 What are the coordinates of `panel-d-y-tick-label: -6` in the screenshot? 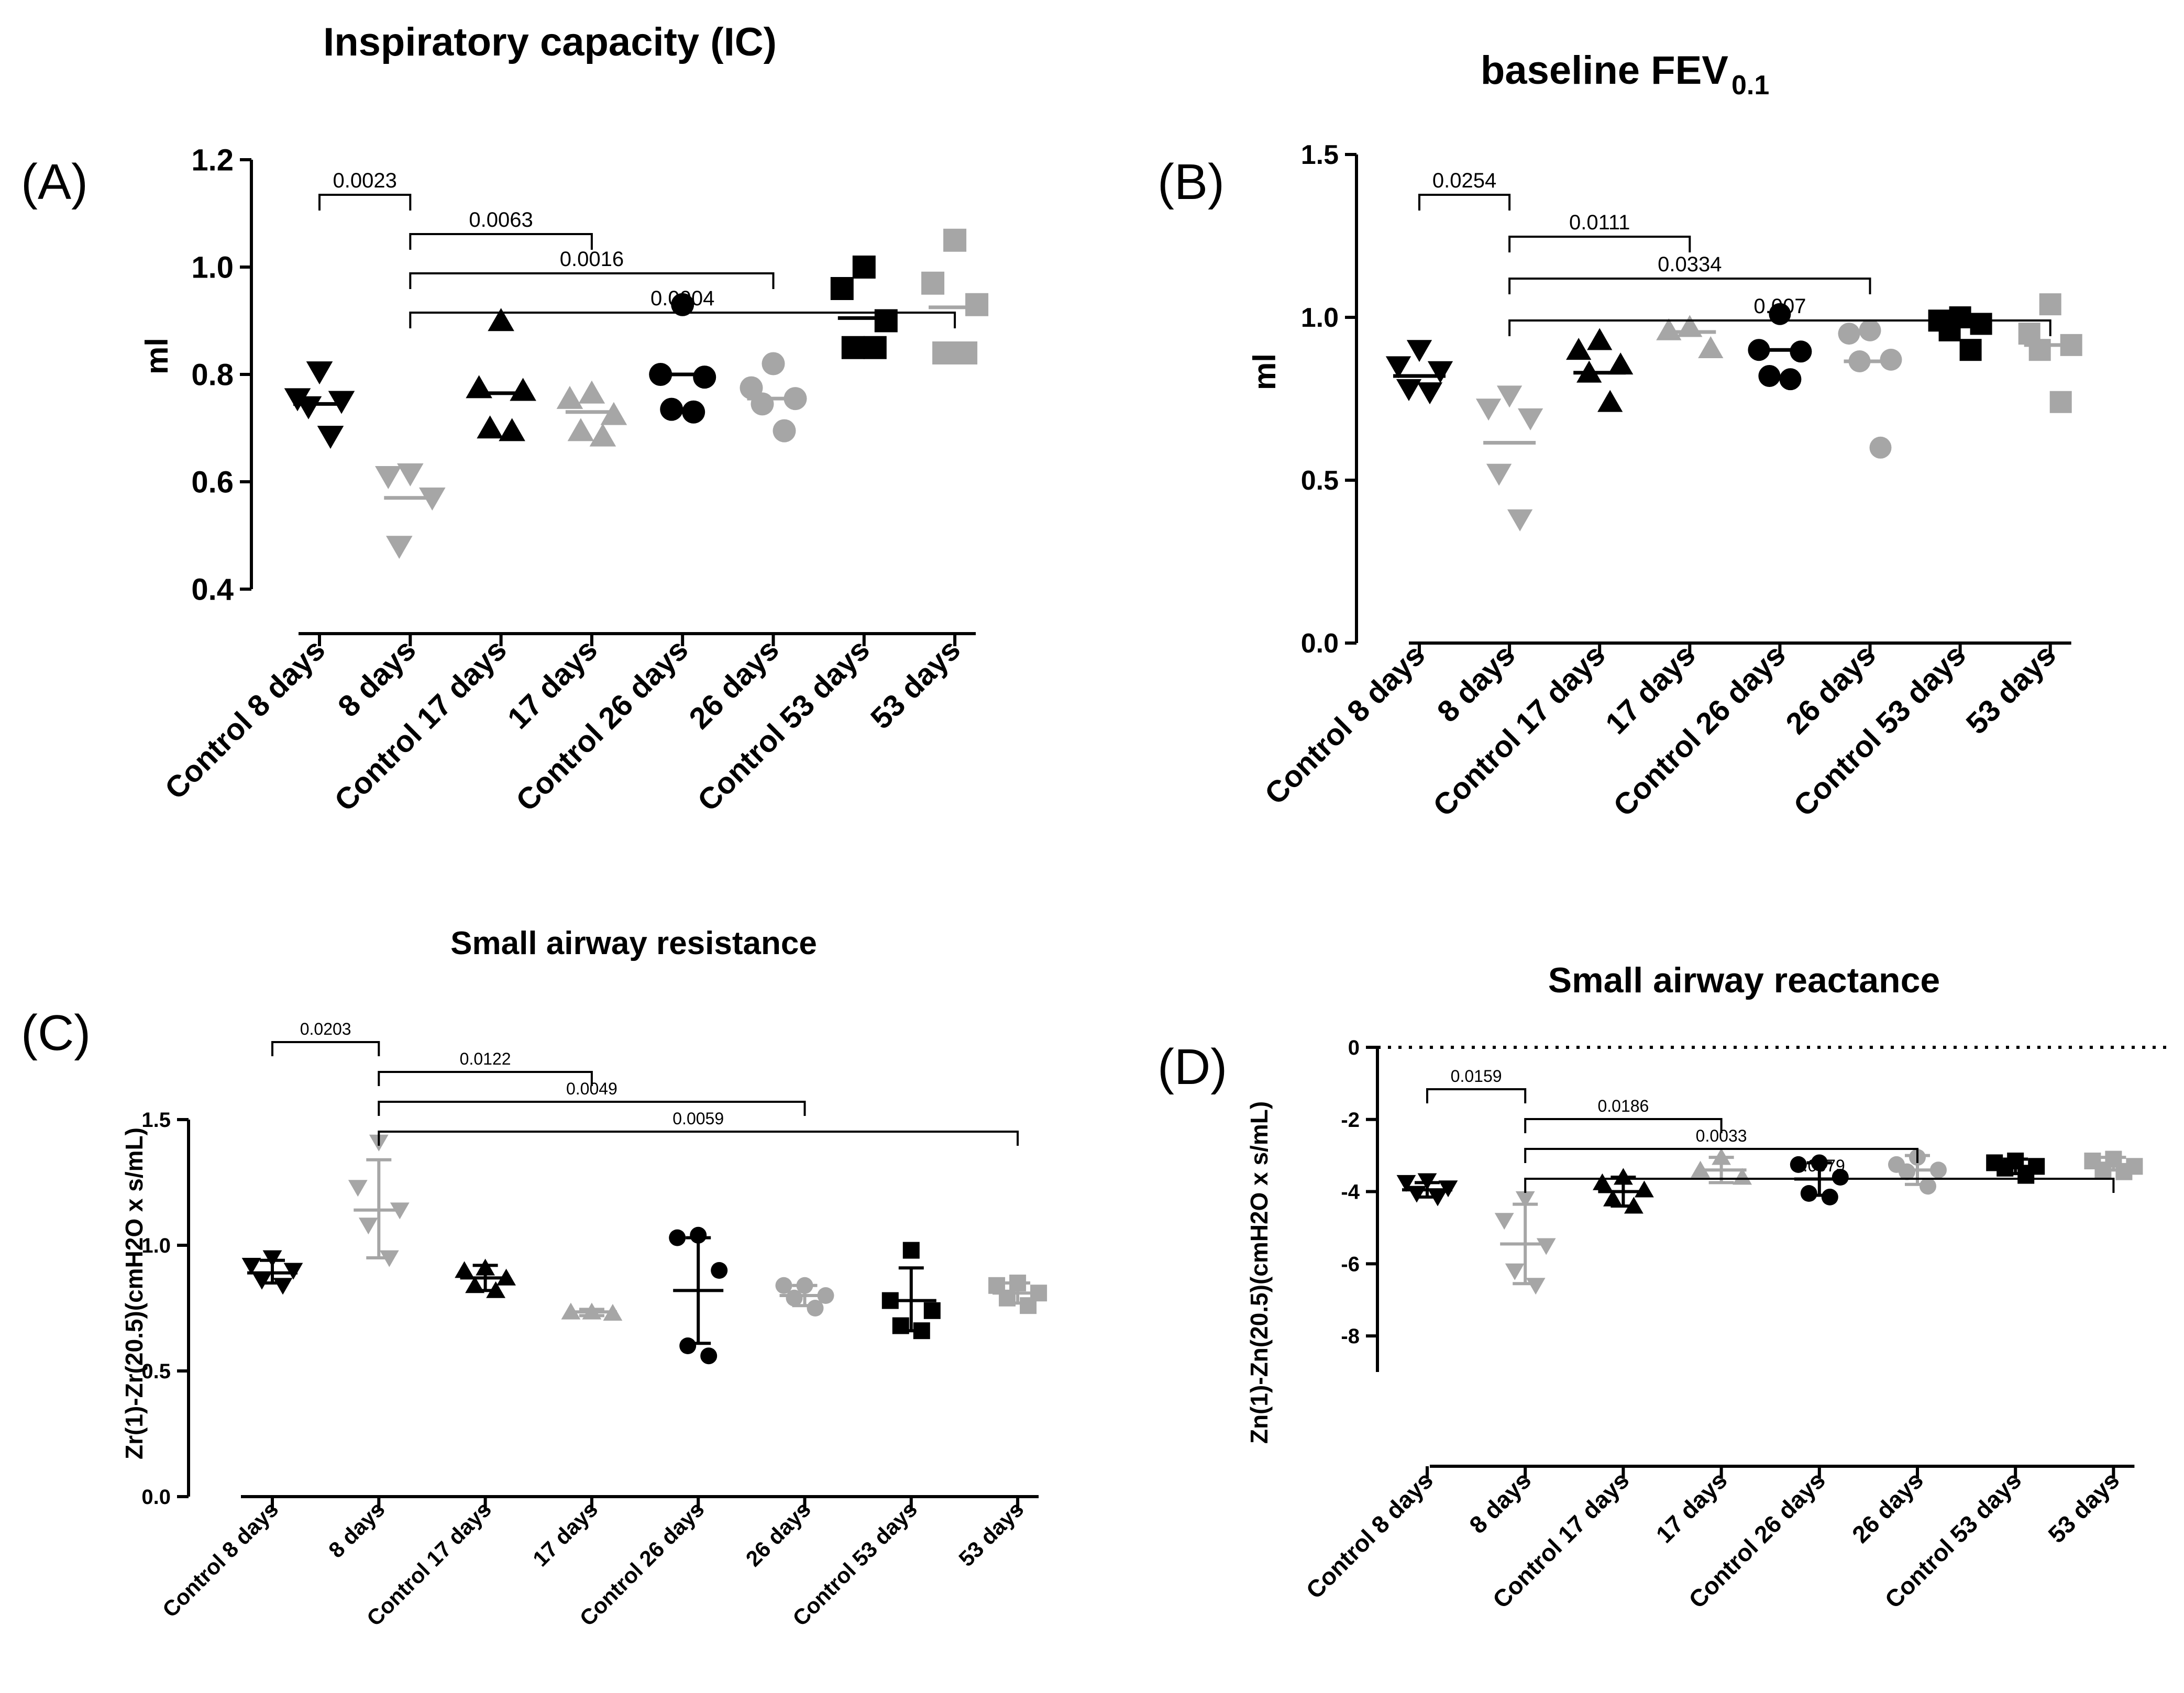 It's located at (1351, 1264).